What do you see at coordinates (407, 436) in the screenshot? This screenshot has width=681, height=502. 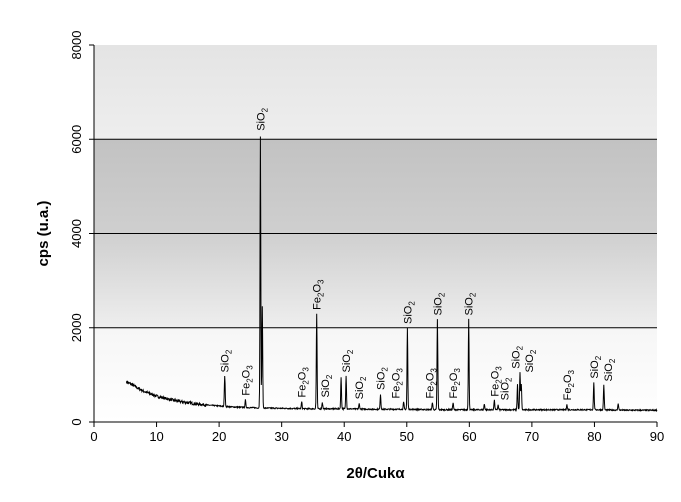 I see `x-tick-label: 50` at bounding box center [407, 436].